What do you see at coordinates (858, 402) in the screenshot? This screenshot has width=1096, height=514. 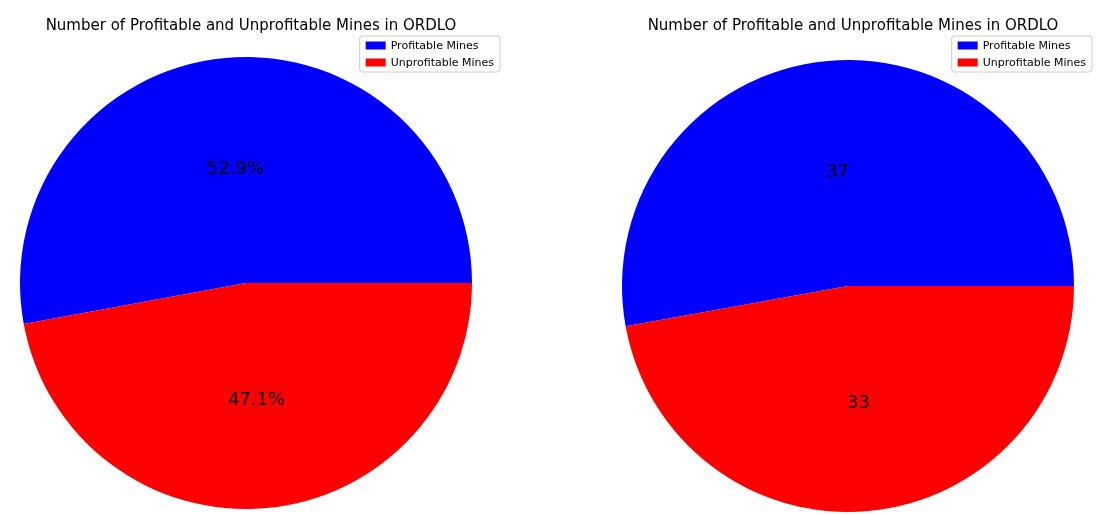 I see `data-label: 33` at bounding box center [858, 402].